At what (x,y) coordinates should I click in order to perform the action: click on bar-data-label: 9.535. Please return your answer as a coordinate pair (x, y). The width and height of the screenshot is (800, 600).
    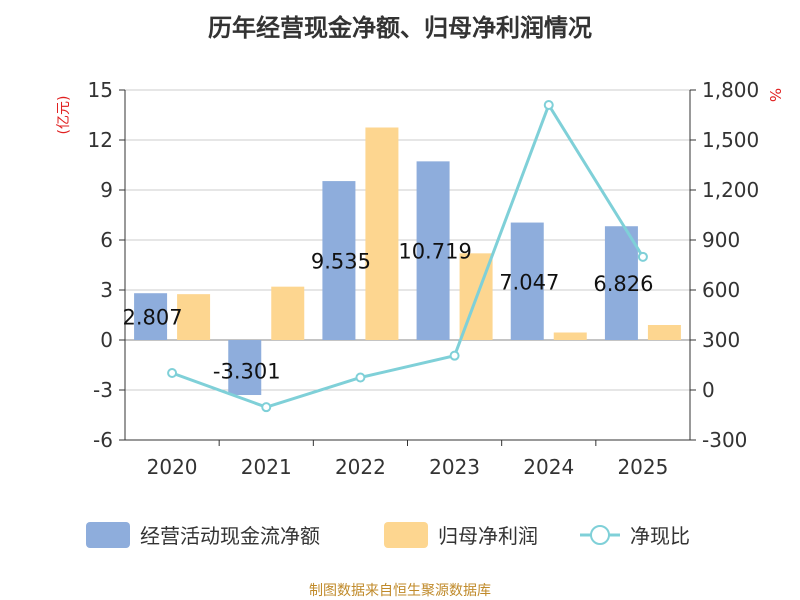
    Looking at the image, I should click on (341, 262).